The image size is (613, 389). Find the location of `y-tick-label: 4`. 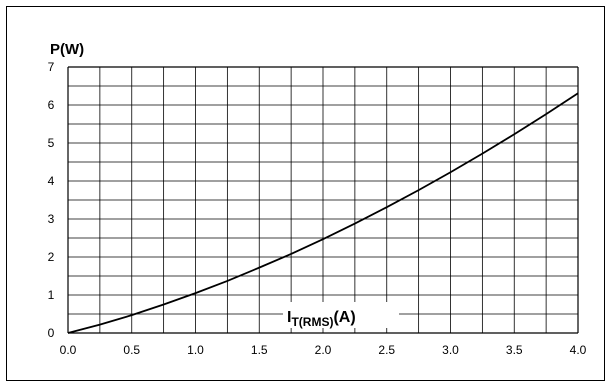

y-tick-label: 4 is located at coordinates (51, 181).